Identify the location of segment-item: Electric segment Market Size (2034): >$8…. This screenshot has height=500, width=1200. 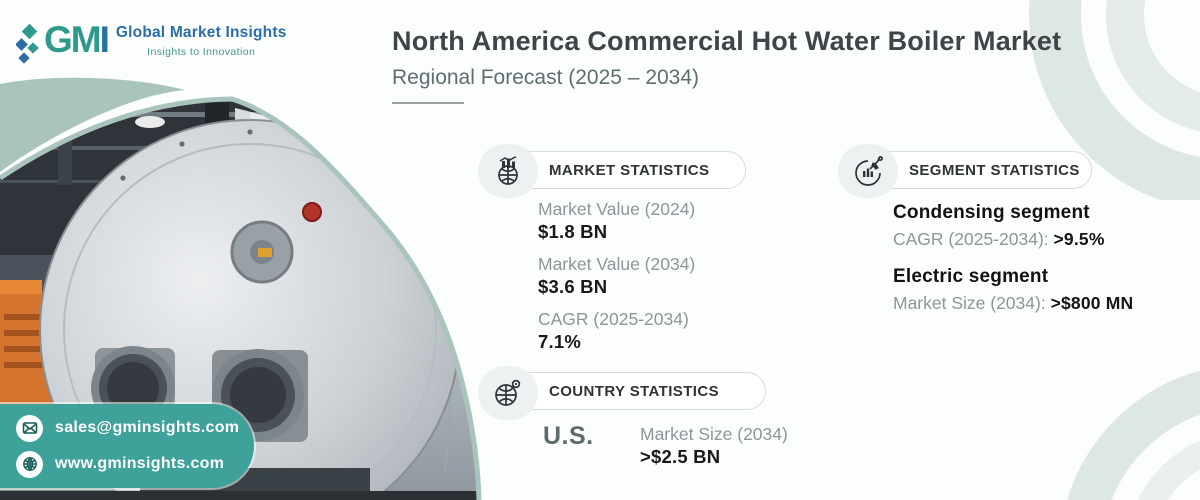
(1043, 290).